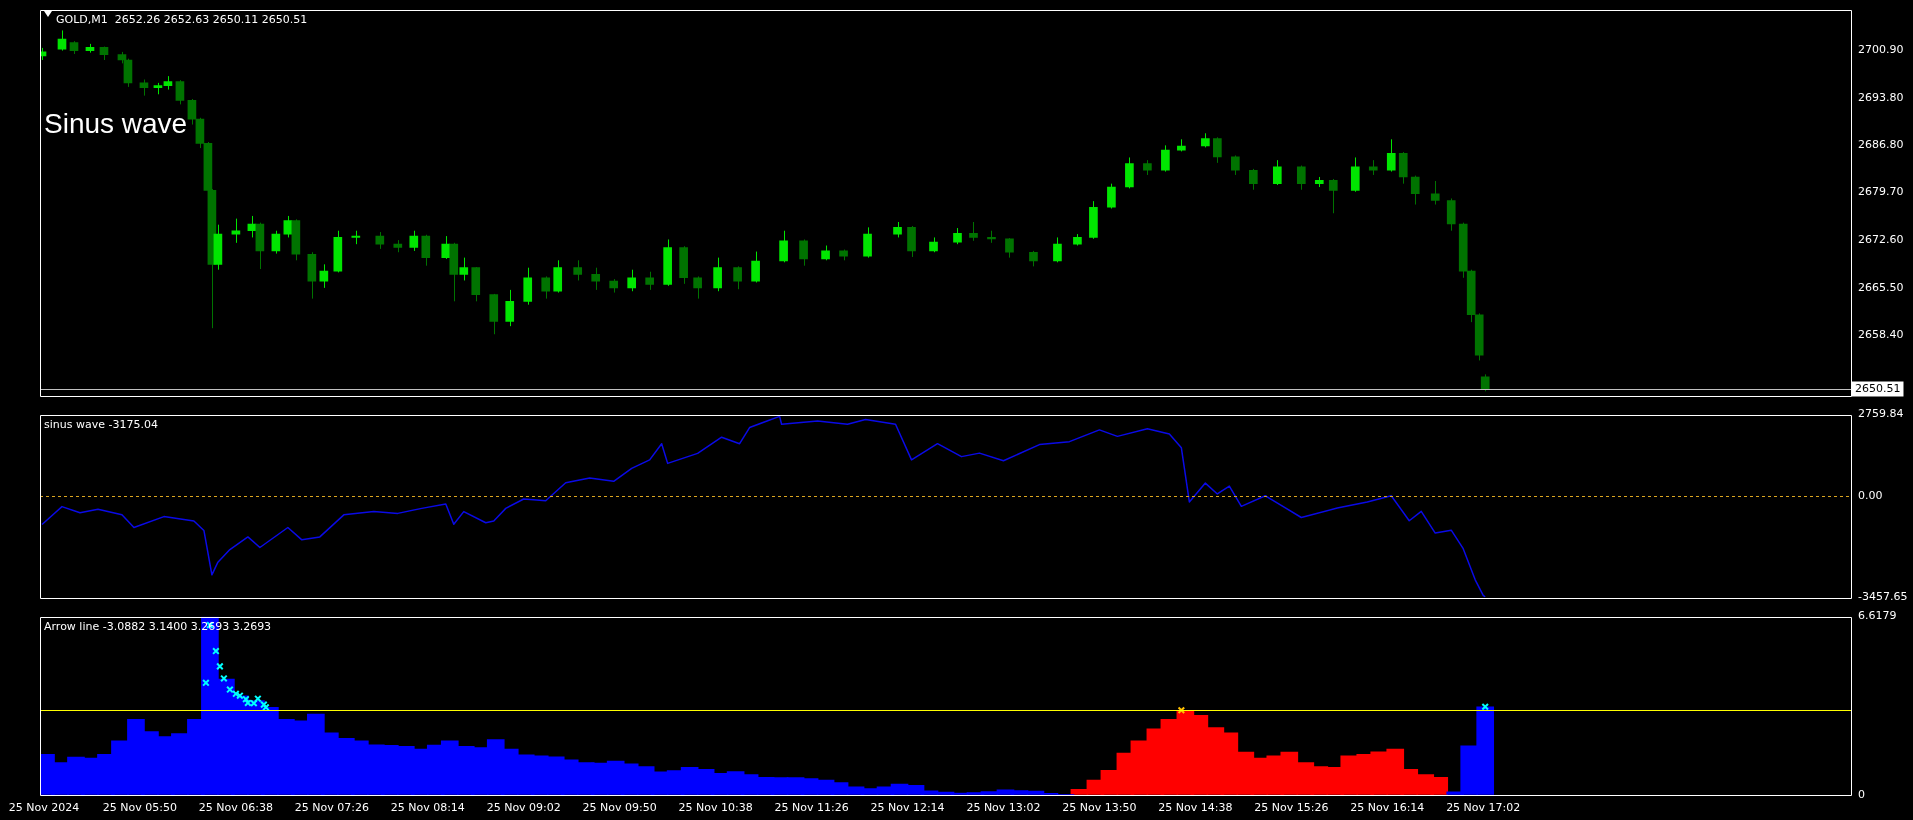  I want to click on x-tick-label: 25 Nov 06:38, so click(235, 808).